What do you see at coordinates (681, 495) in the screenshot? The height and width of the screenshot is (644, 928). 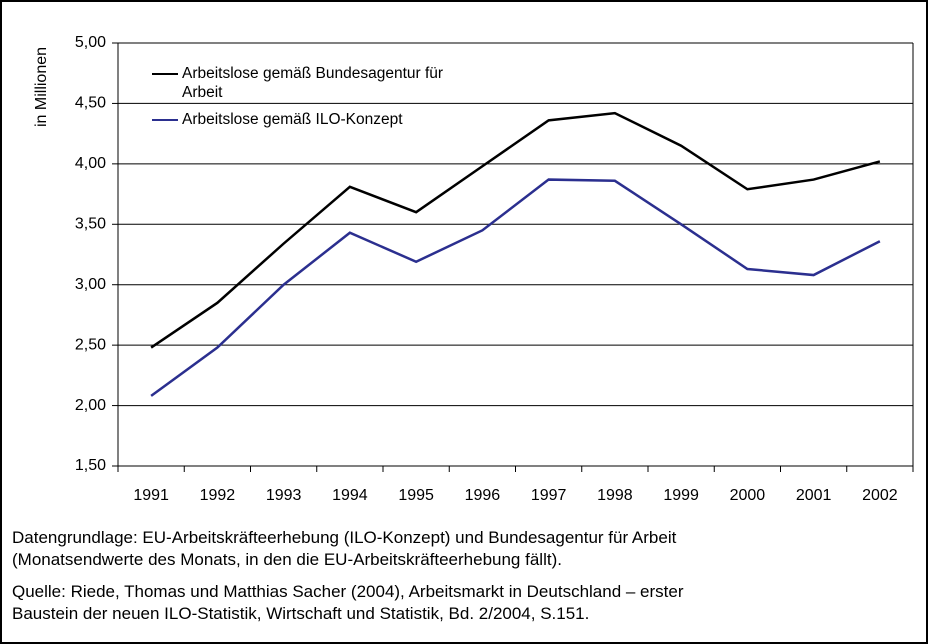 I see `x-tick-label: 1999` at bounding box center [681, 495].